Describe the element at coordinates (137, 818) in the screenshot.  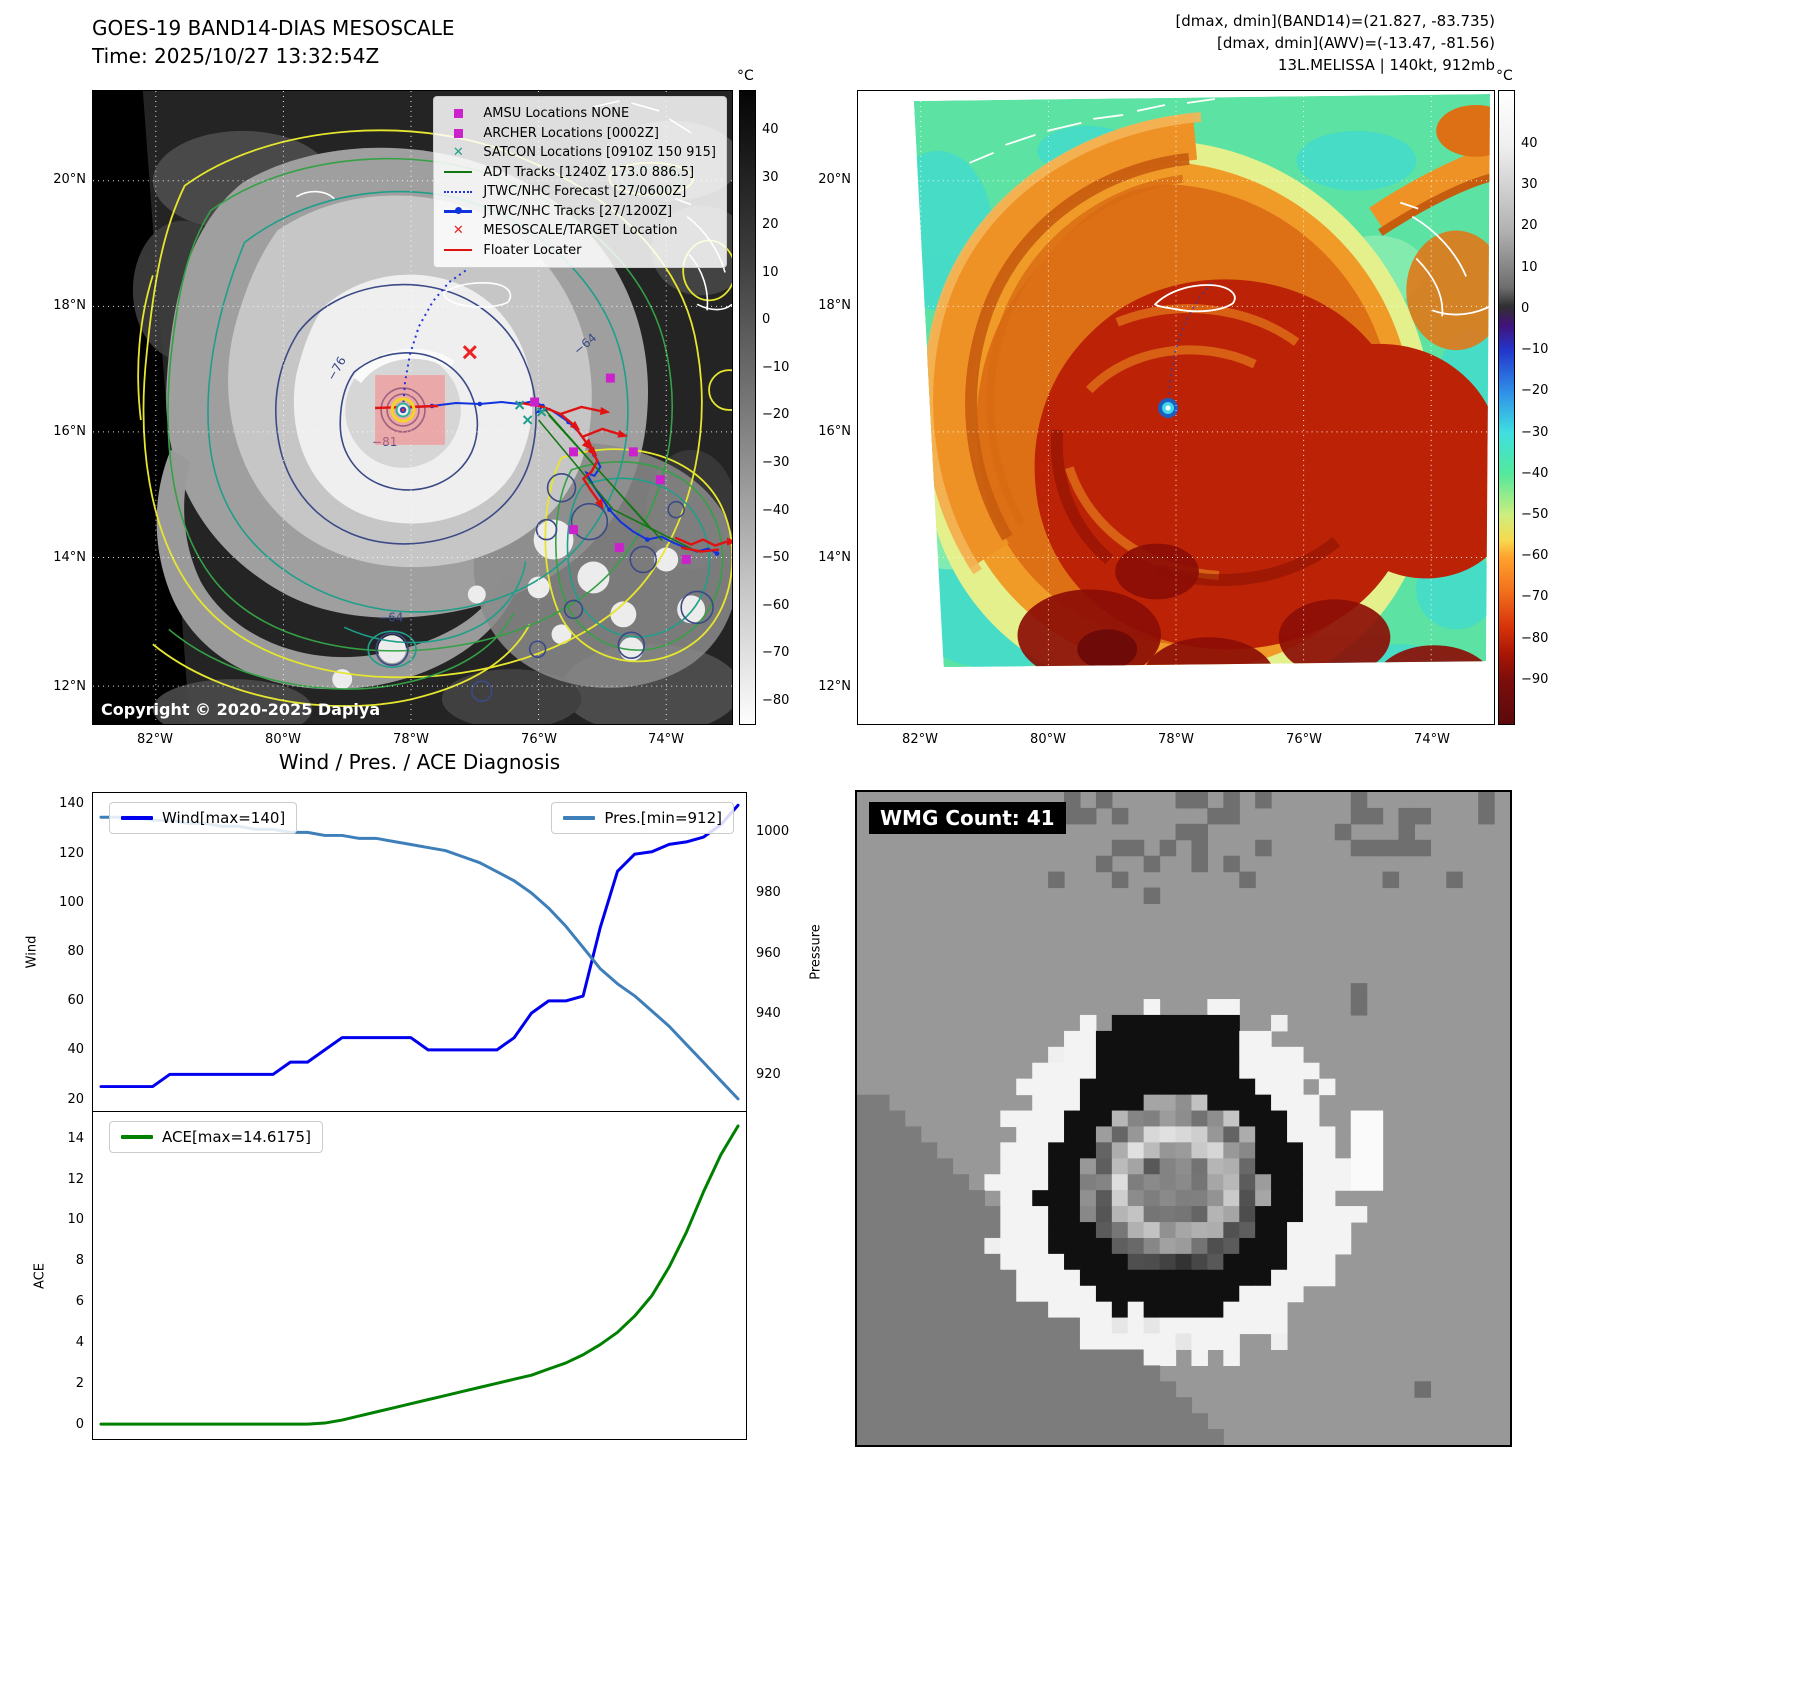
I see `wind-line-sample` at that location.